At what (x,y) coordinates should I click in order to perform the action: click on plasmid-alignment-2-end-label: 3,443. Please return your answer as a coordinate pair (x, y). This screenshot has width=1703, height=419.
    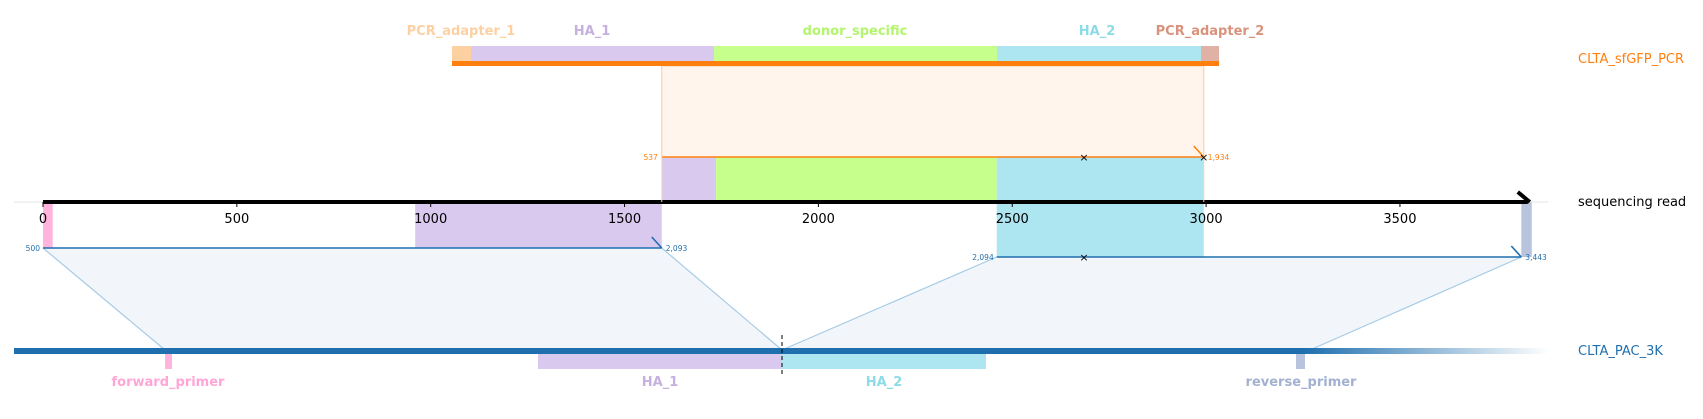
    Looking at the image, I should click on (1536, 257).